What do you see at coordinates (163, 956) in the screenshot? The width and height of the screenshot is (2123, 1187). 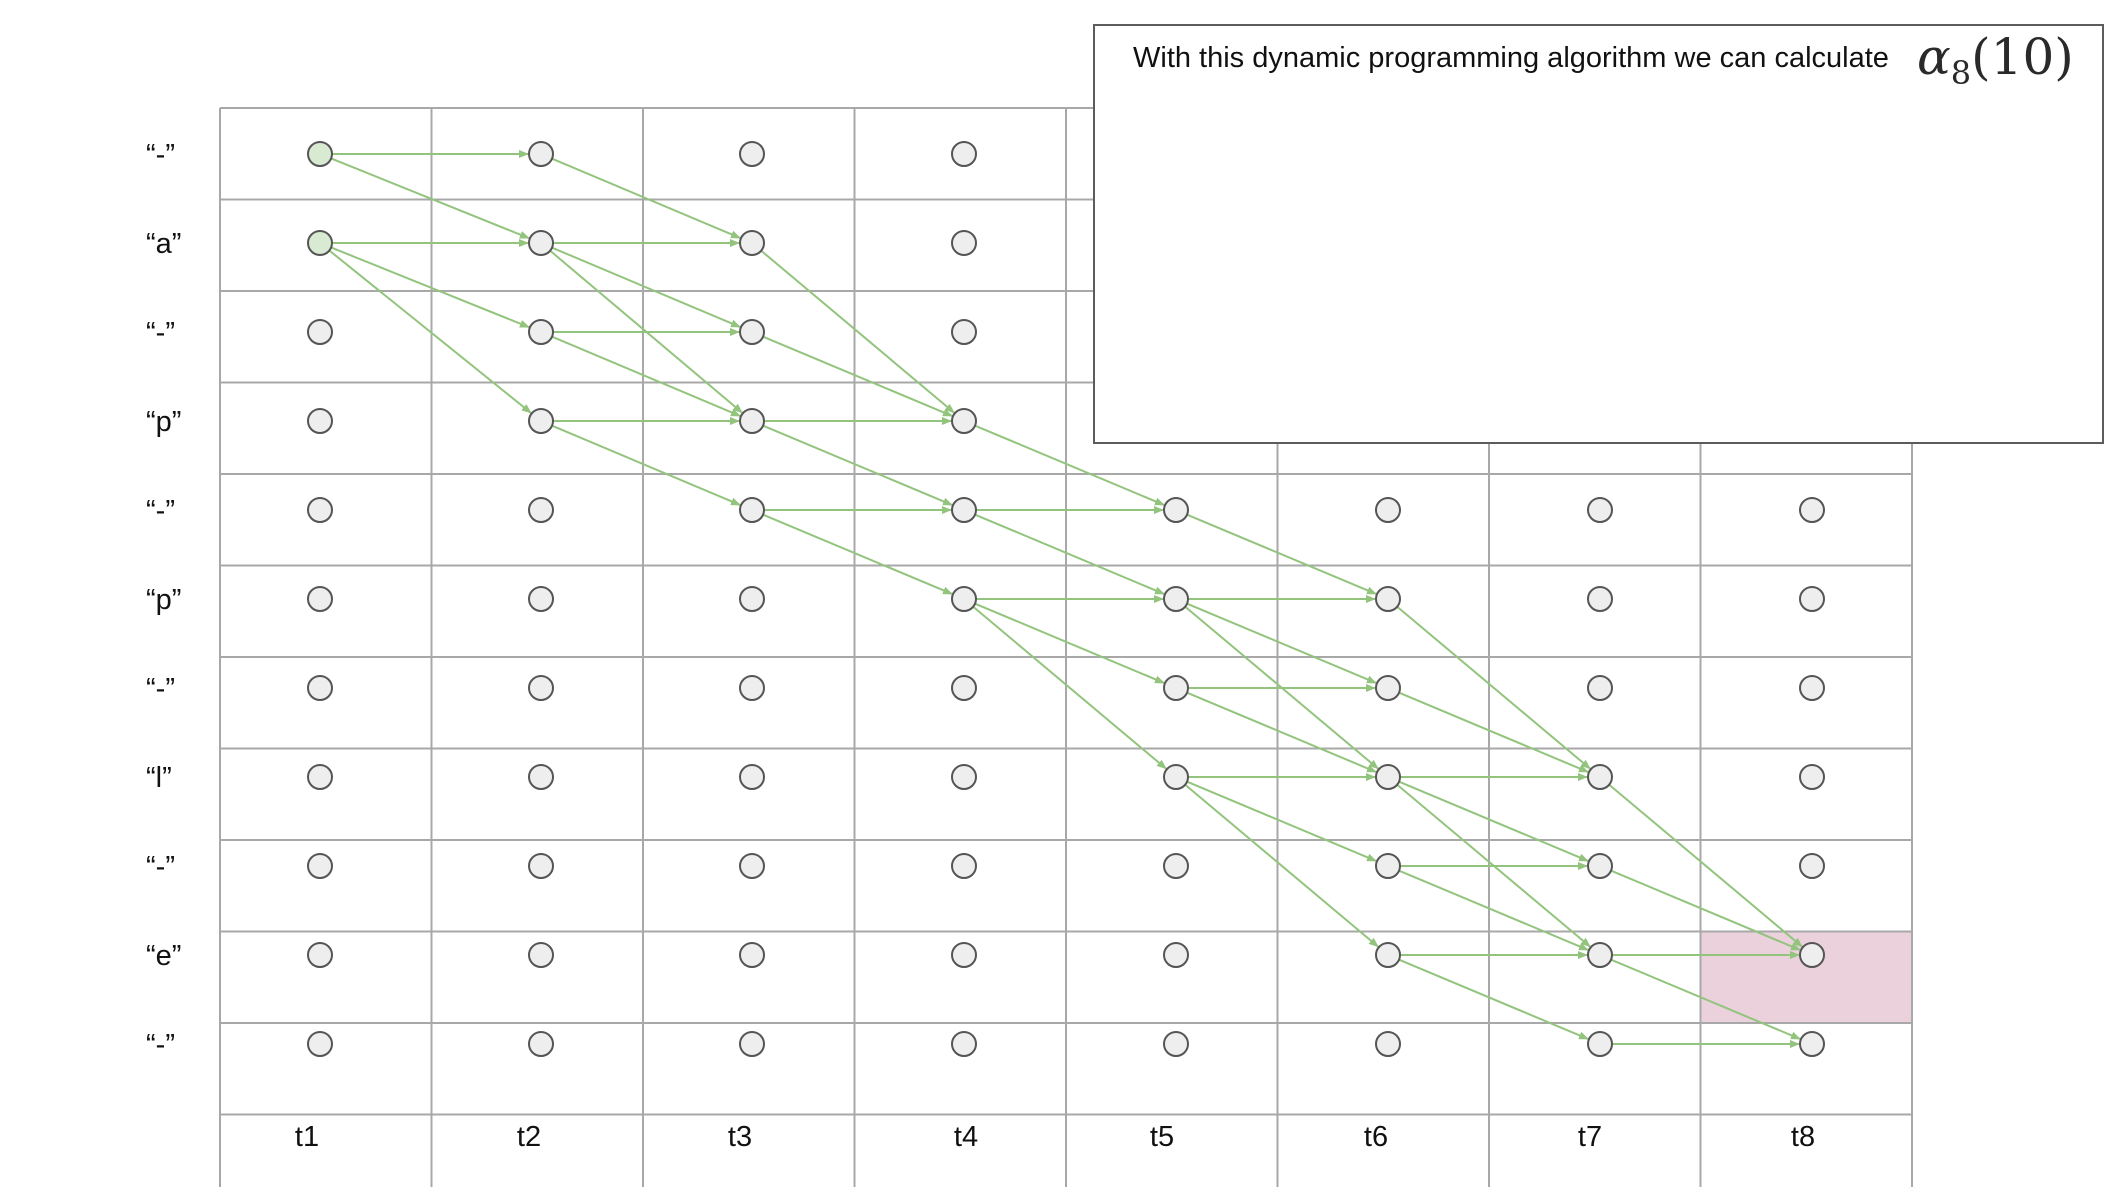 I see `row-label: “e”` at bounding box center [163, 956].